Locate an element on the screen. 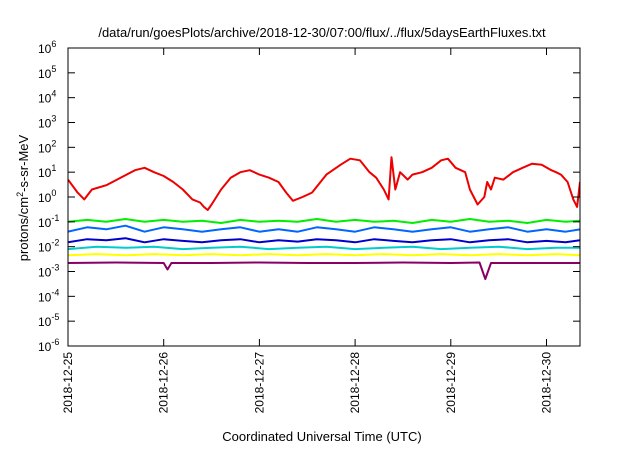 This screenshot has width=640, height=453. y-tick-label: 10⁻¹ is located at coordinates (48, 221).